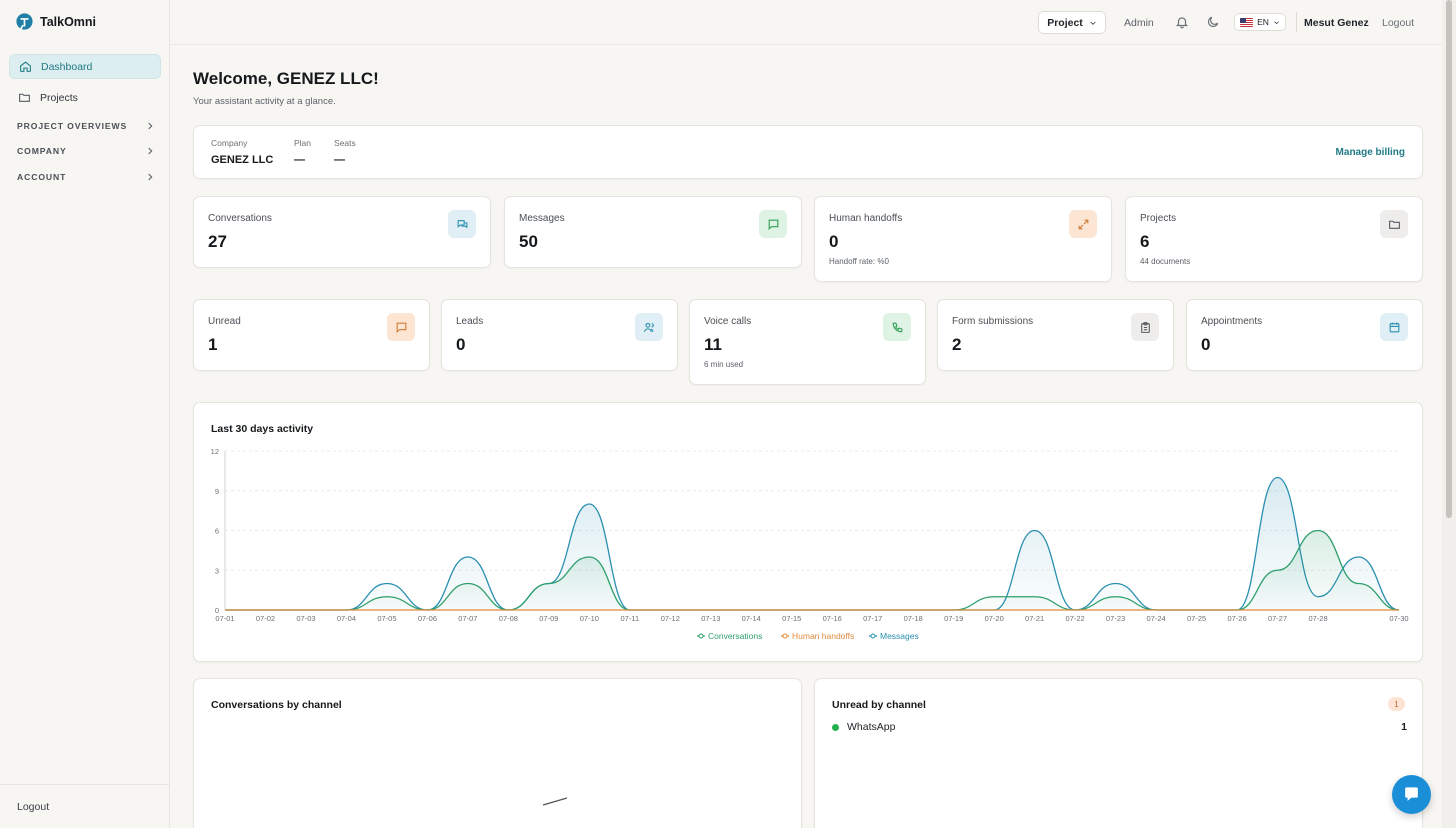 The width and height of the screenshot is (1456, 828). Describe the element at coordinates (1115, 618) in the screenshot. I see `x-tick-label: 07-23` at that location.